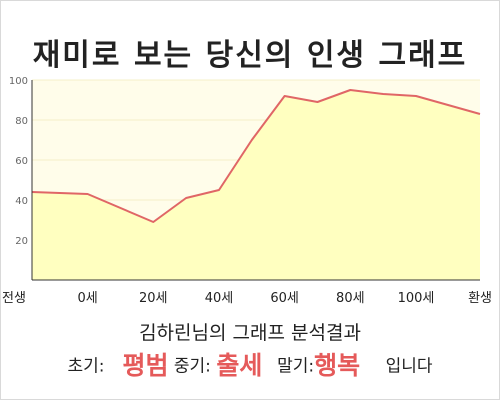 This screenshot has width=500, height=400. I want to click on x-tick-label: 20세, so click(153, 298).